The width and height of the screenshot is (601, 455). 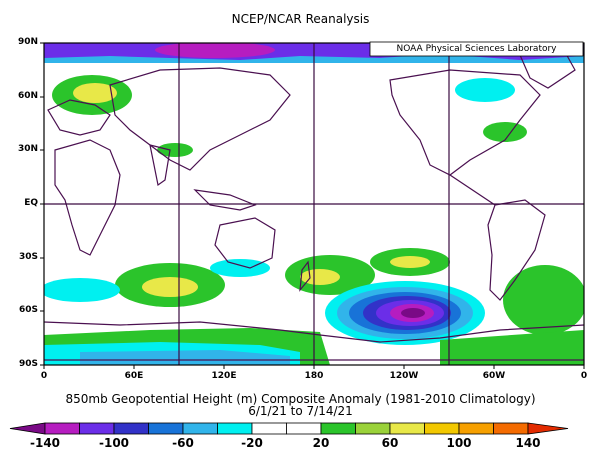 I want to click on india-outline, so click(x=160, y=165).